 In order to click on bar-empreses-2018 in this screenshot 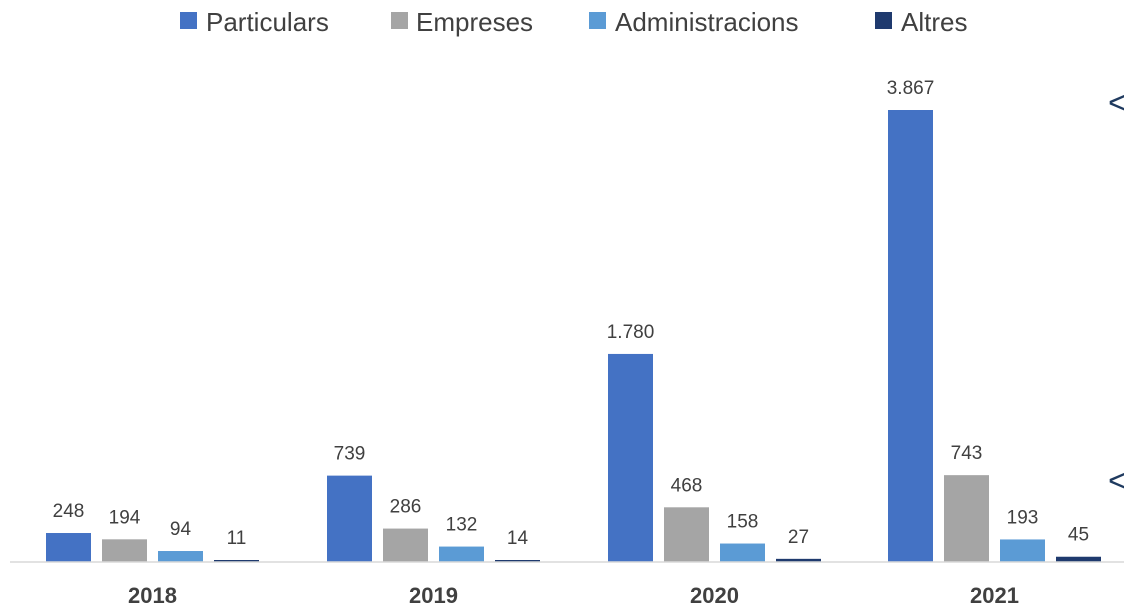, I will do `click(124, 550)`.